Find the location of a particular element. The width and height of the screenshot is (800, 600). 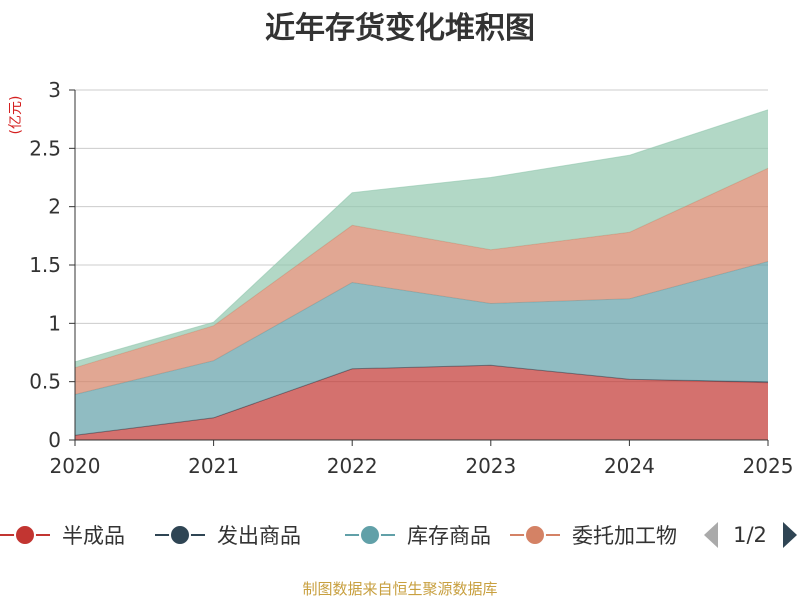

y-axis-unit: (亿元) is located at coordinates (16, 115).